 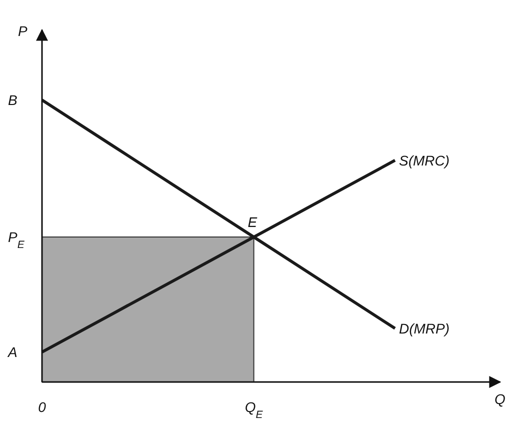 What do you see at coordinates (254, 410) in the screenshot?
I see `x-tick-label: Q$_{E}$` at bounding box center [254, 410].